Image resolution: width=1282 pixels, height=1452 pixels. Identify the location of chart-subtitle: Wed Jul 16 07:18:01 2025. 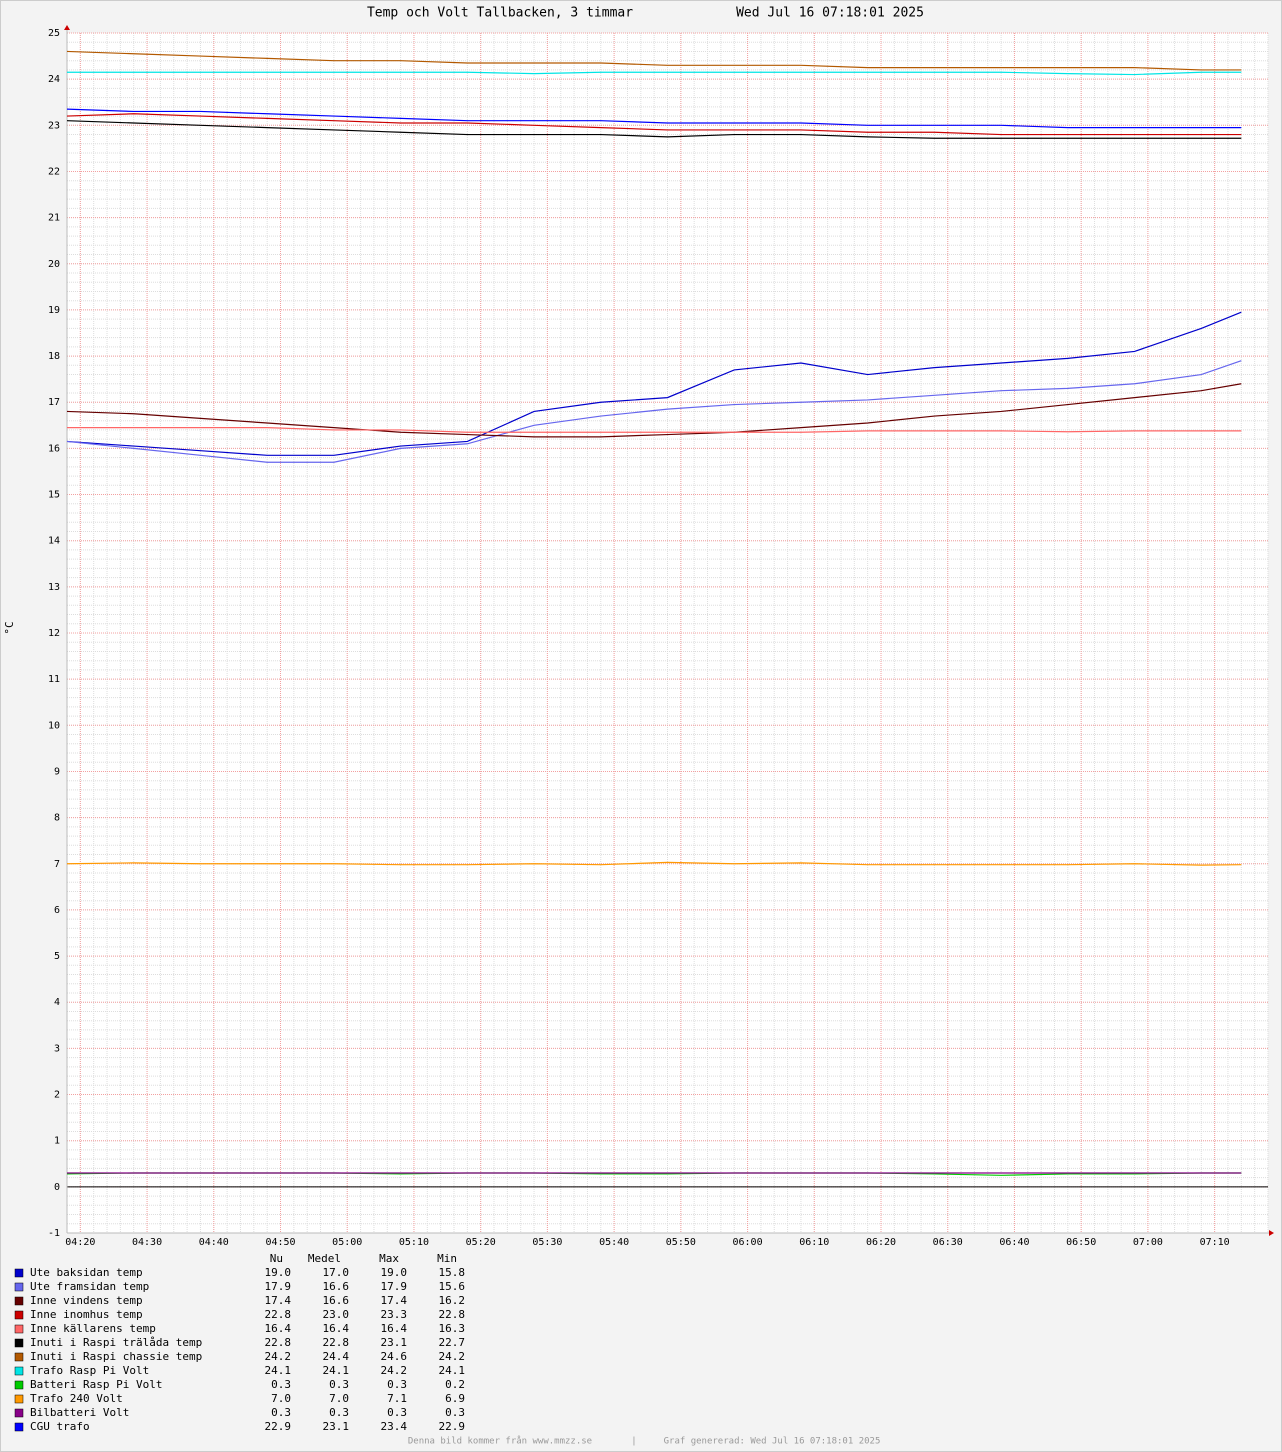
(830, 13).